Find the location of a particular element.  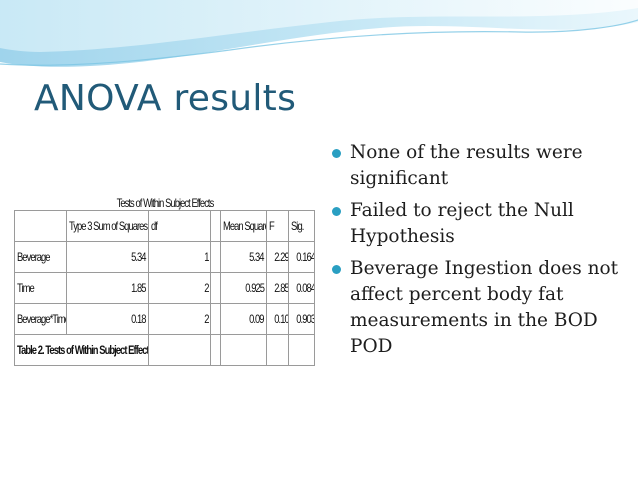

table-cell: 0.164 is located at coordinates (301, 257).